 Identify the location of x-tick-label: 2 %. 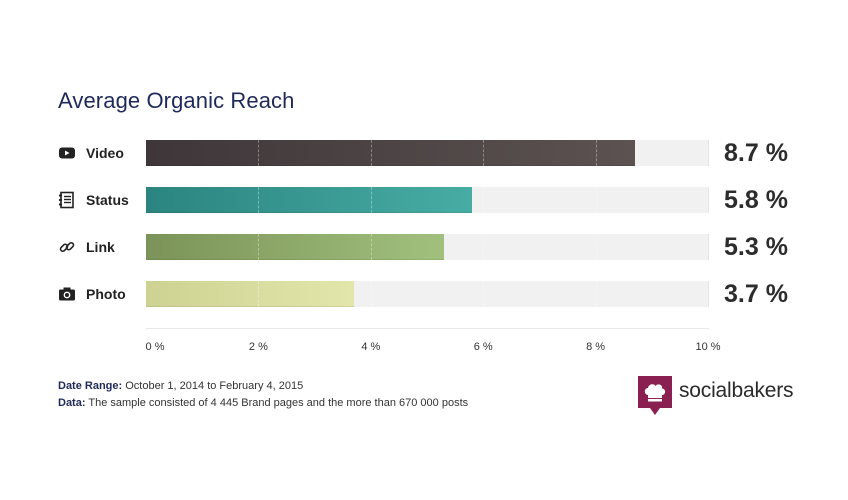
(258, 347).